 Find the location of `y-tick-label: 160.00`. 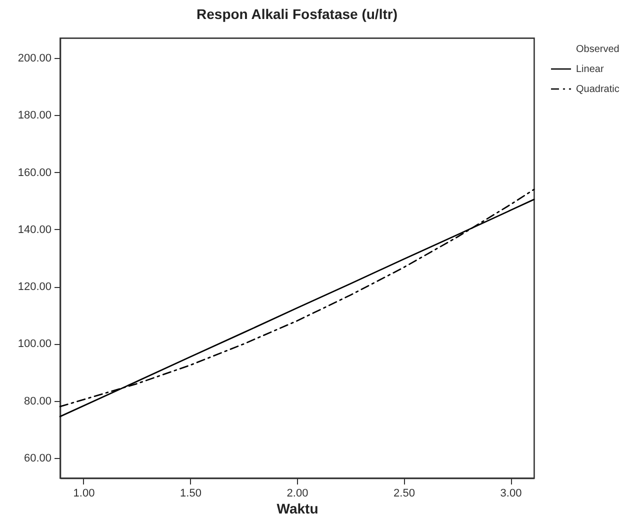

y-tick-label: 160.00 is located at coordinates (35, 172).